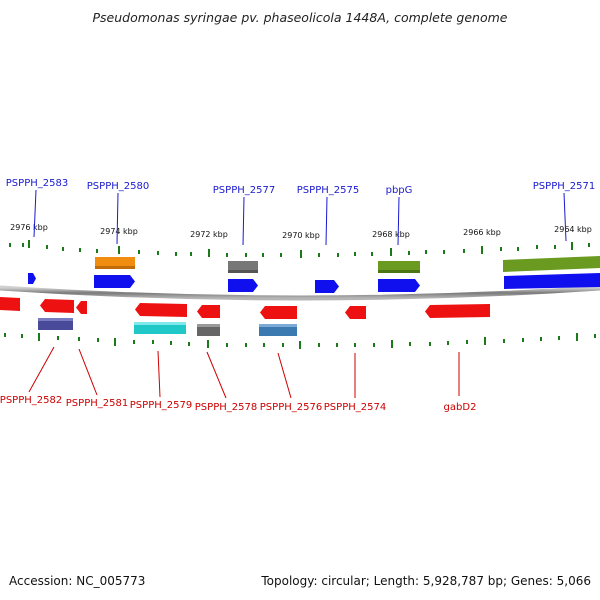 The image size is (600, 600). What do you see at coordinates (245, 308) in the screenshot?
I see `reverse-strand-genes` at bounding box center [245, 308].